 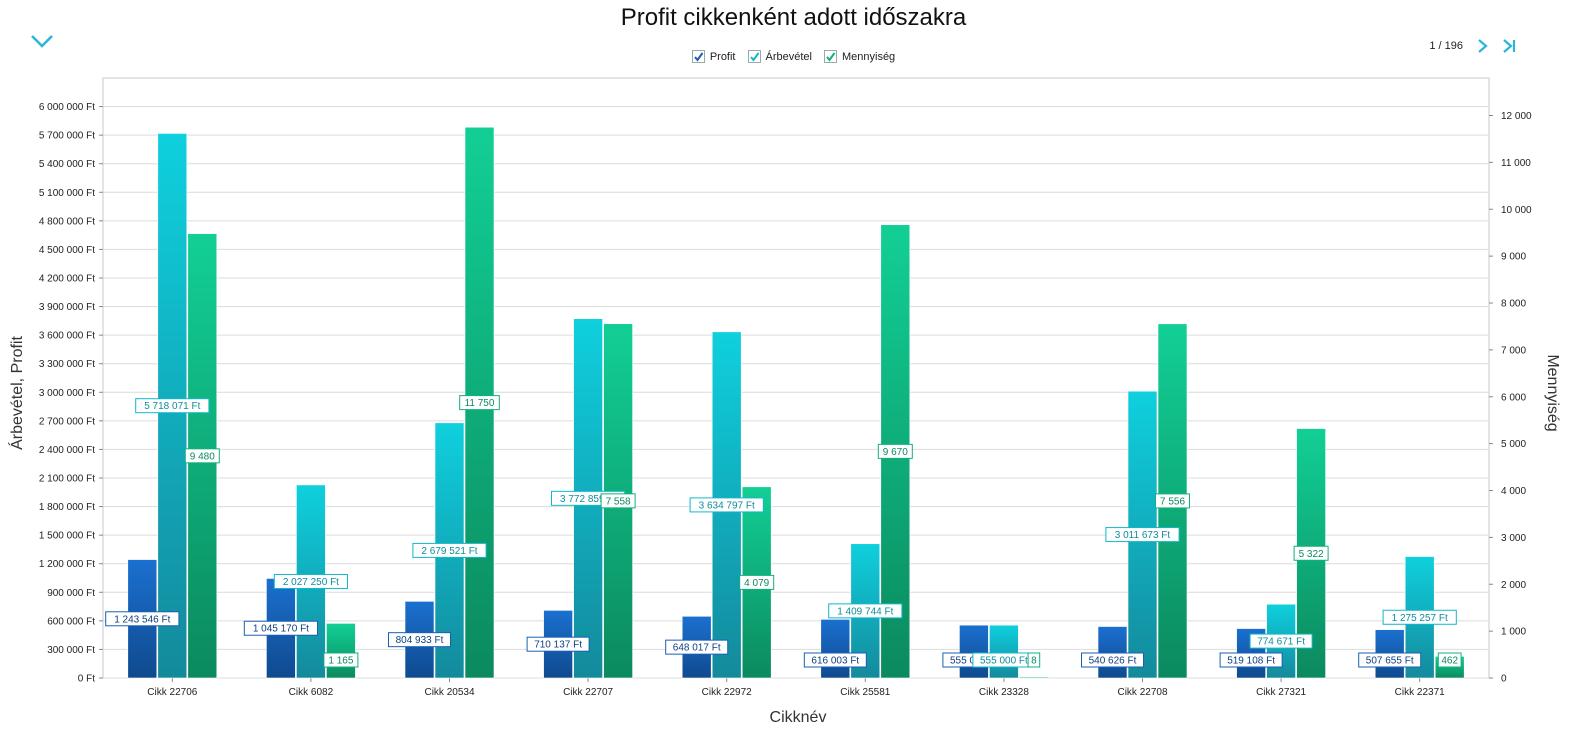 I want to click on data-label-text: 1 409 744 Ft, so click(x=865, y=611).